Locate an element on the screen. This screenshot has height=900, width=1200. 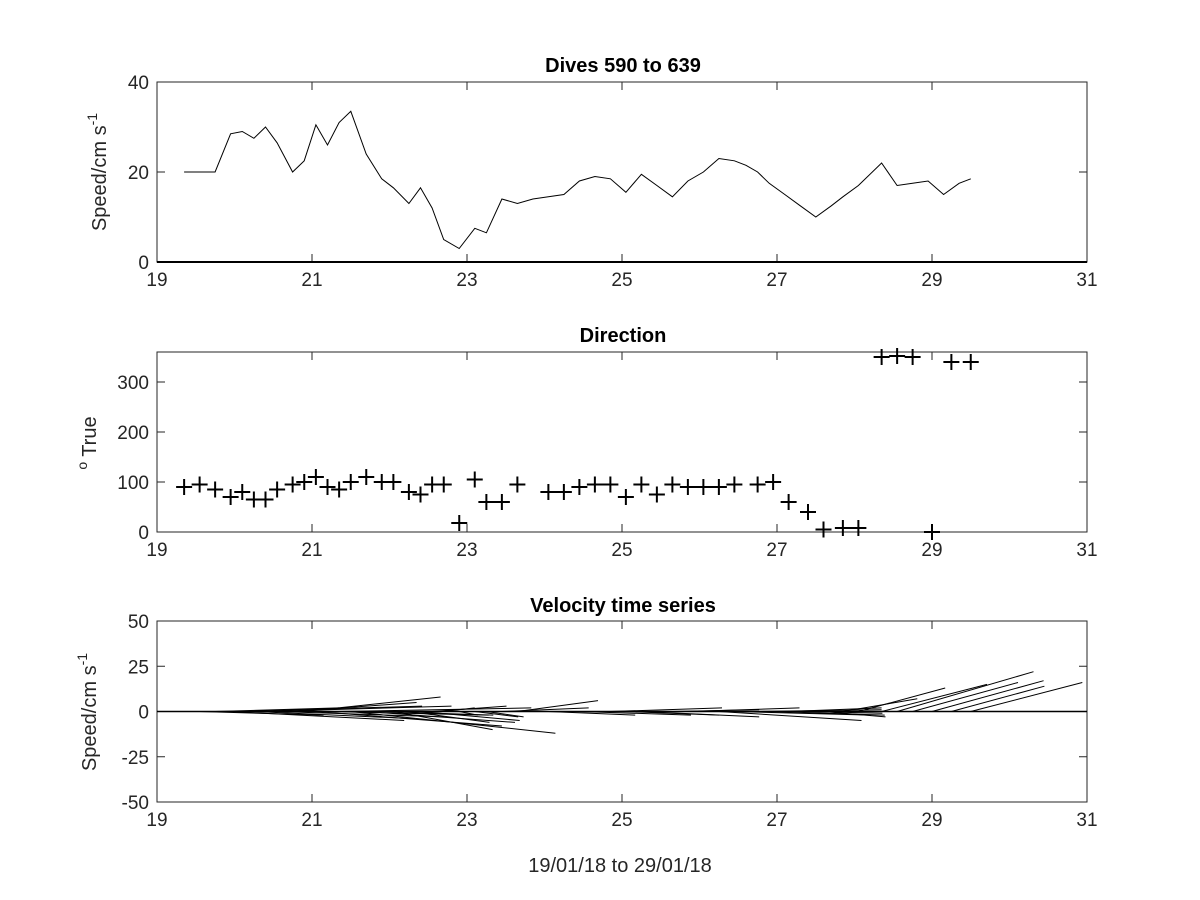
velocity-ytick-label: 0 is located at coordinates (143, 713).